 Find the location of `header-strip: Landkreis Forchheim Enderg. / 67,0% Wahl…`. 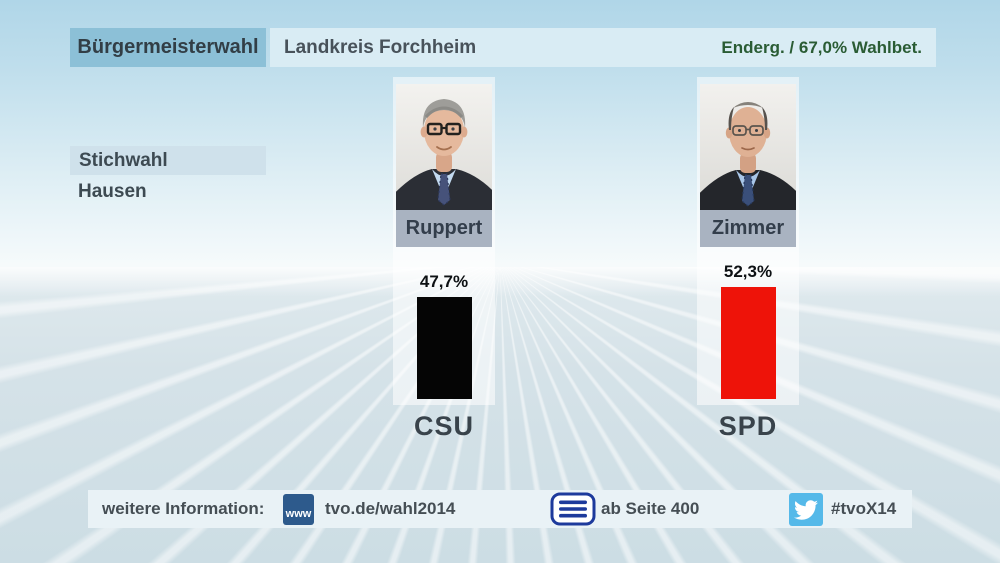

header-strip: Landkreis Forchheim Enderg. / 67,0% Wahl… is located at coordinates (603, 47).